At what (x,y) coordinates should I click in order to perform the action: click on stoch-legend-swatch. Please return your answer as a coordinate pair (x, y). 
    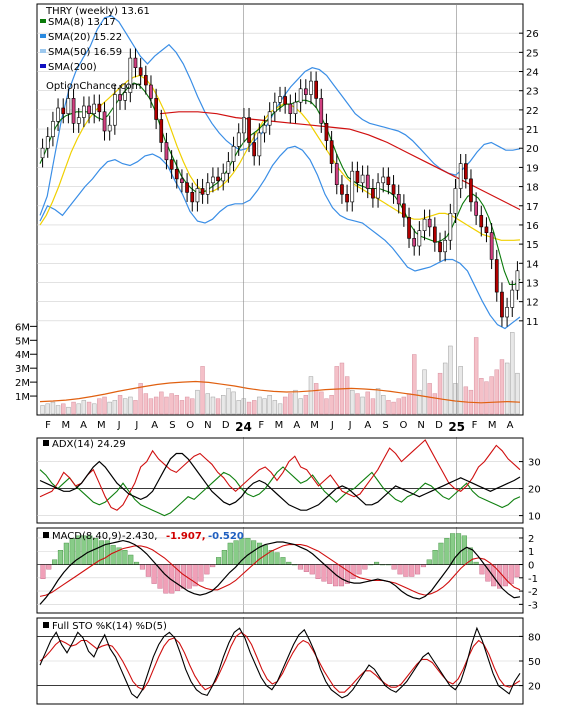
    Looking at the image, I should click on (46, 625).